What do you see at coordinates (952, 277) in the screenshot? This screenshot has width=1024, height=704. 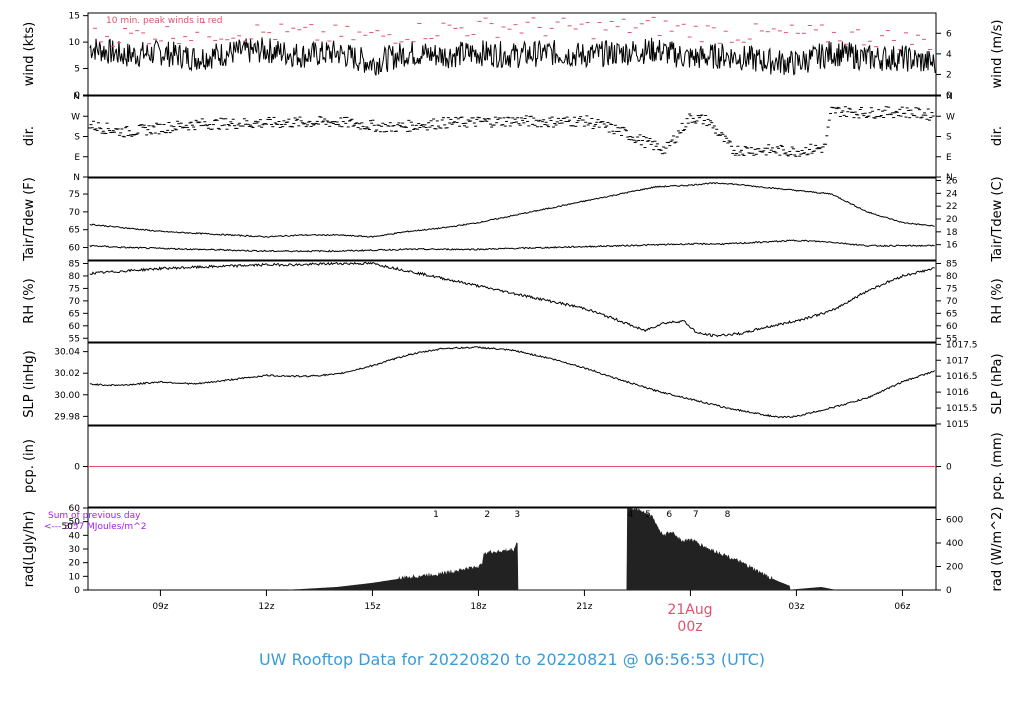 I see `rh-right-tick-label: 80` at bounding box center [952, 277].